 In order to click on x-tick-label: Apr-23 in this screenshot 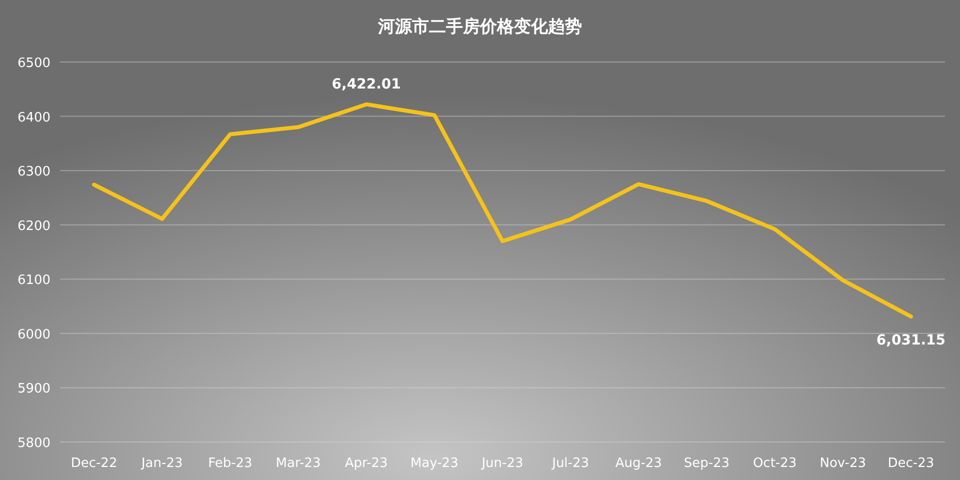, I will do `click(366, 463)`.